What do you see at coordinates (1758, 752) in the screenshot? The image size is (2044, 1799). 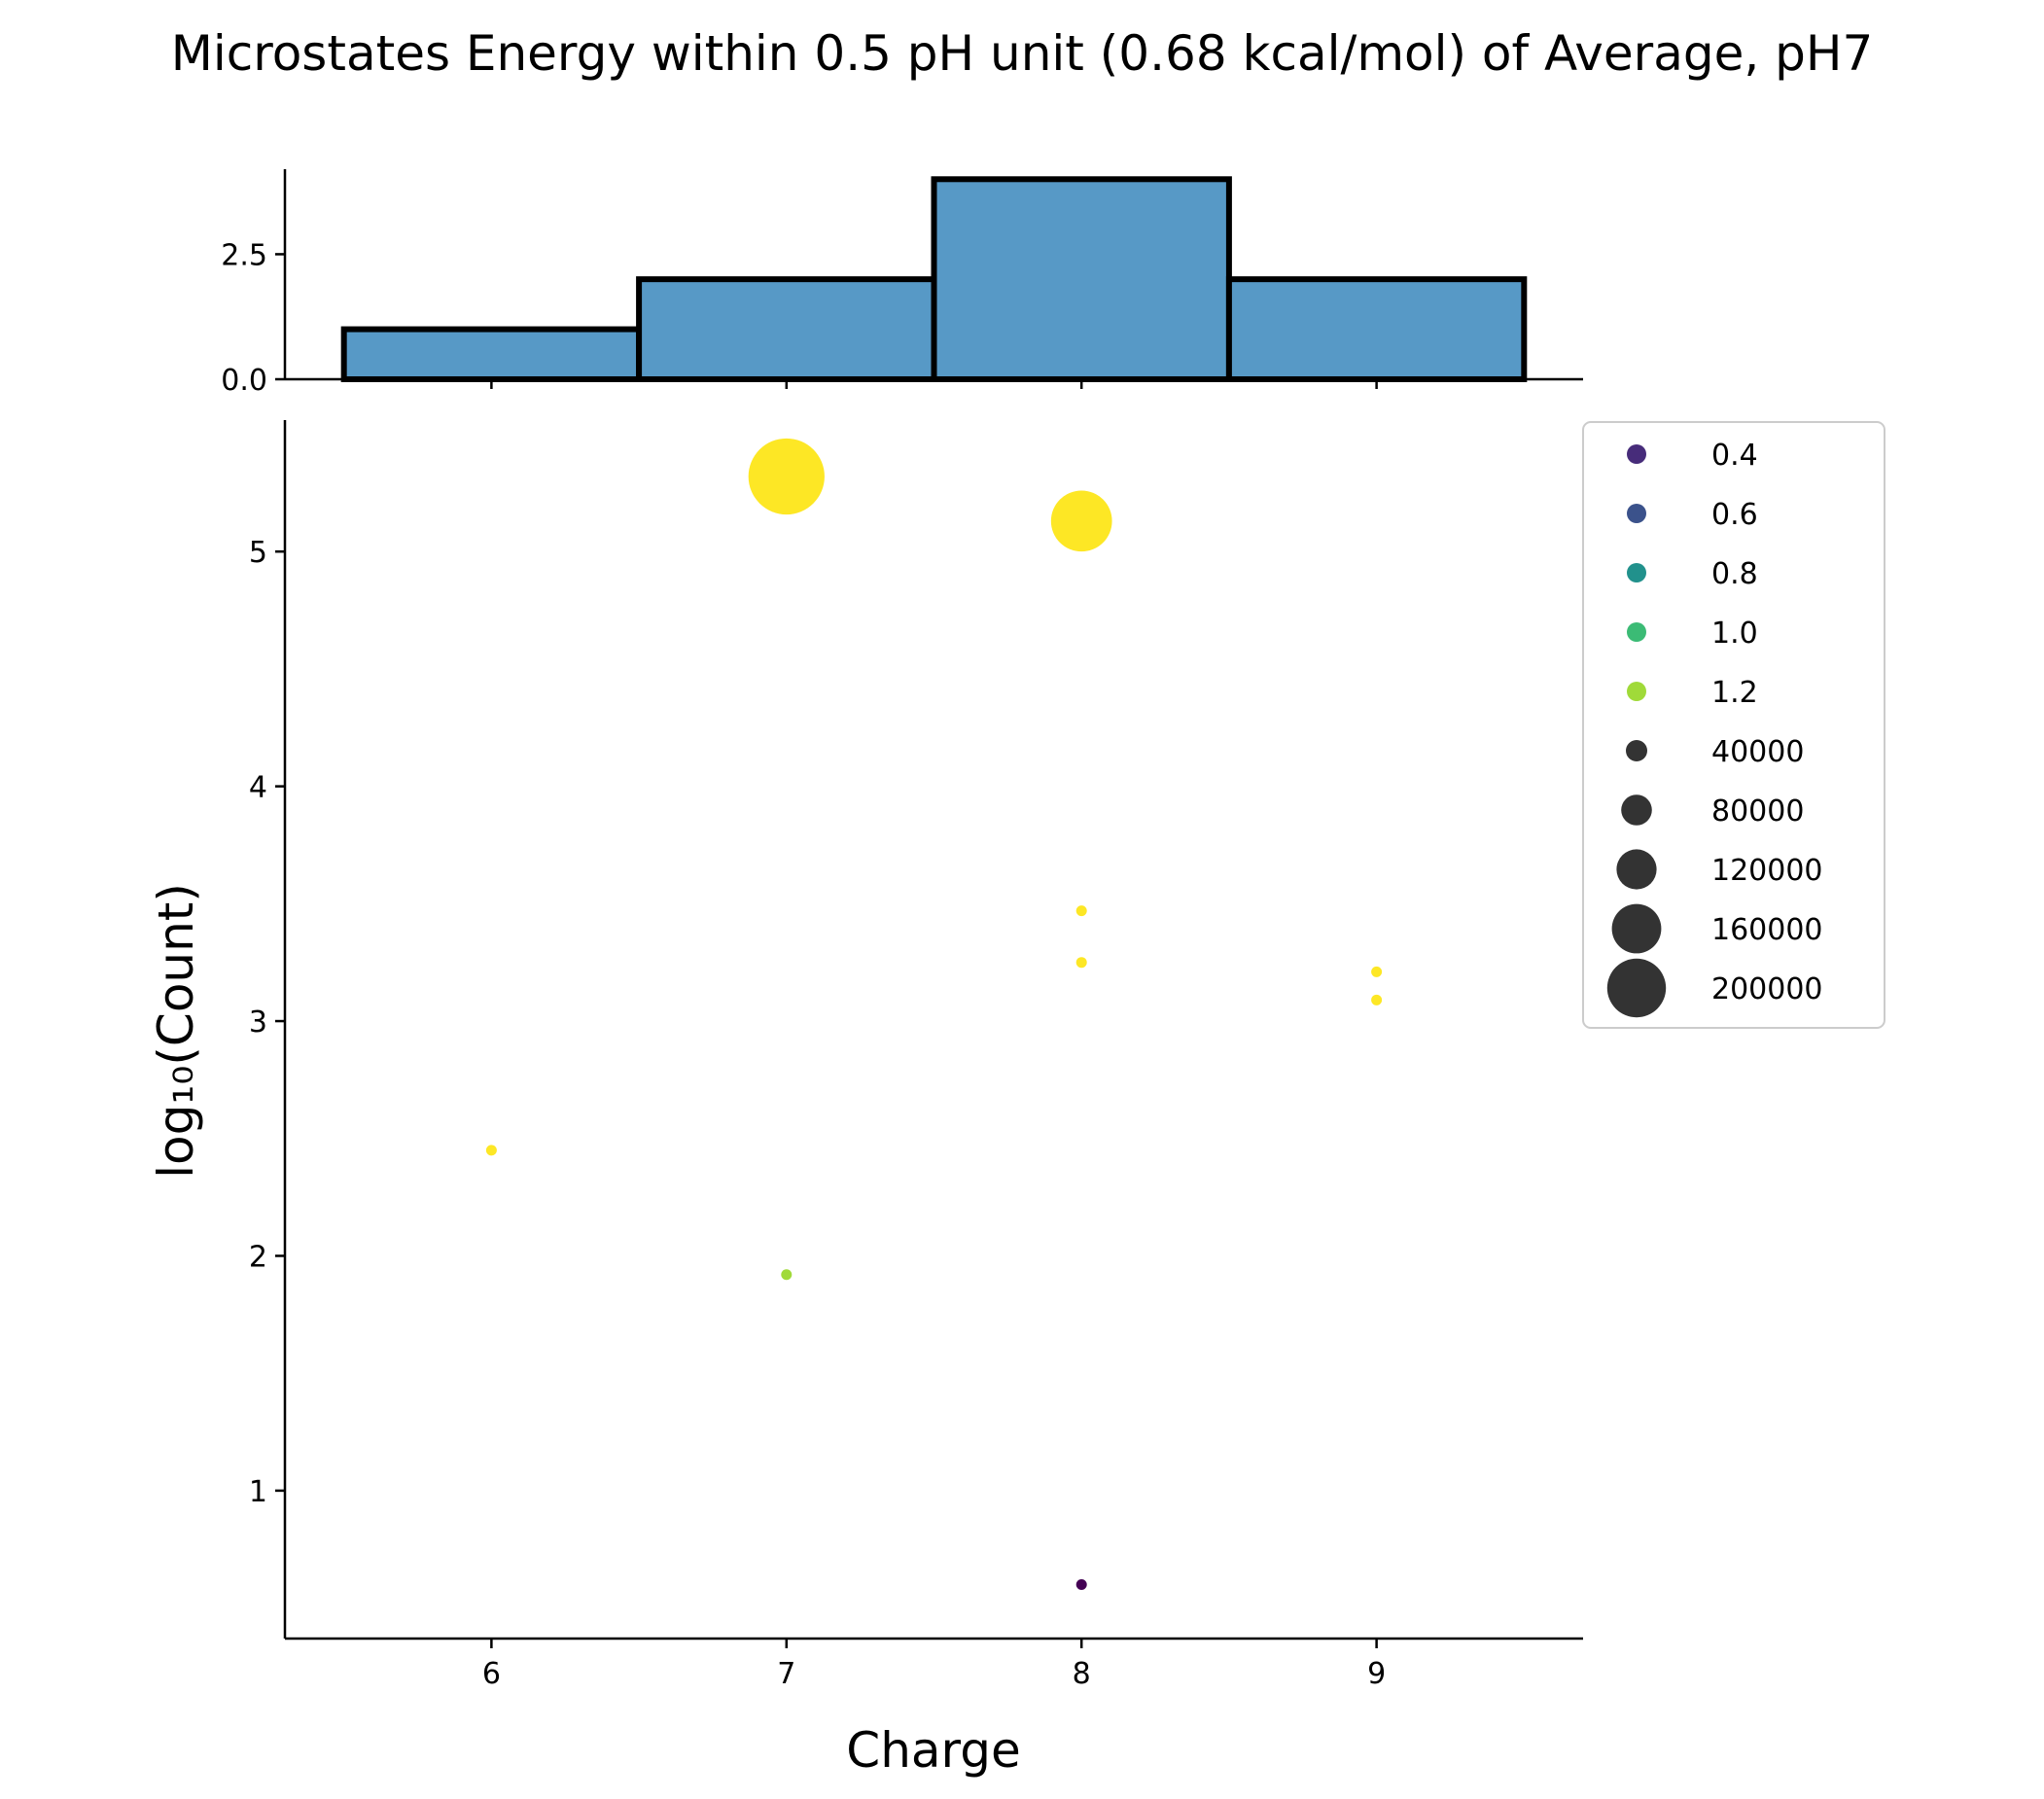 I see `legend-size-label: 40000` at bounding box center [1758, 752].